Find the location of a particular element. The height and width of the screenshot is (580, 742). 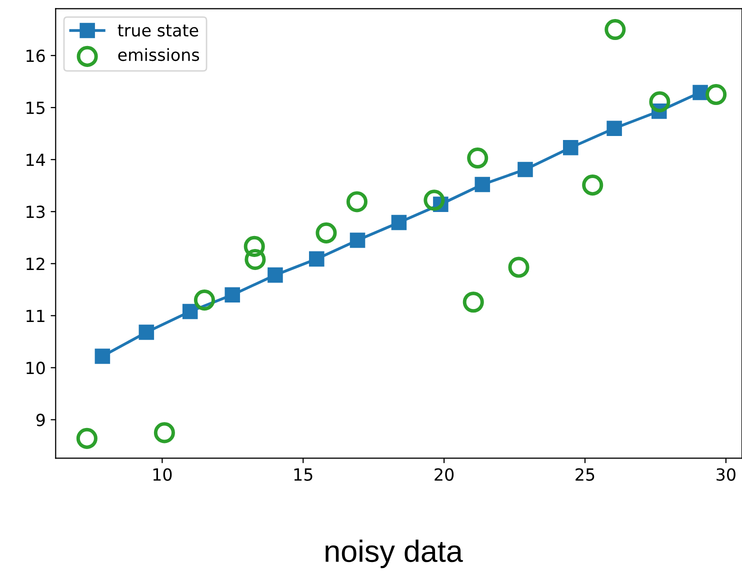

y-tick-label: 10 is located at coordinates (35, 368).